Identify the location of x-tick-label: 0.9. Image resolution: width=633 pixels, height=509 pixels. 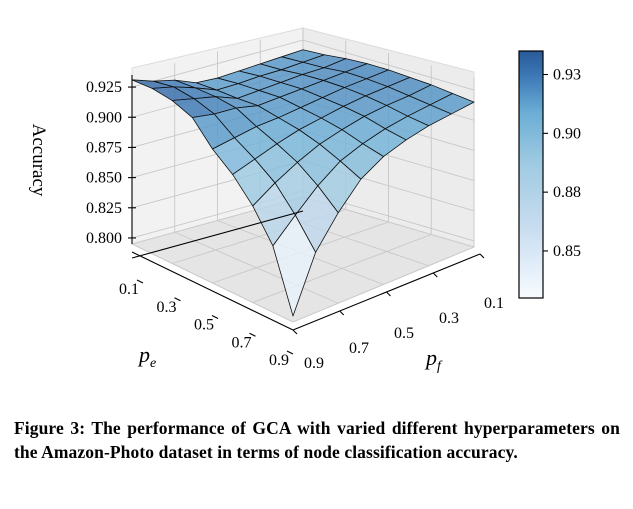
(279, 360).